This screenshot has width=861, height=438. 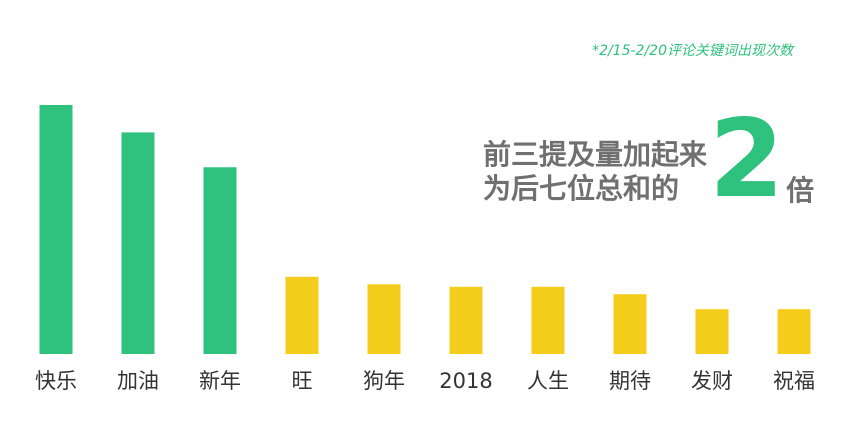 I want to click on headline-number: 2, so click(x=747, y=159).